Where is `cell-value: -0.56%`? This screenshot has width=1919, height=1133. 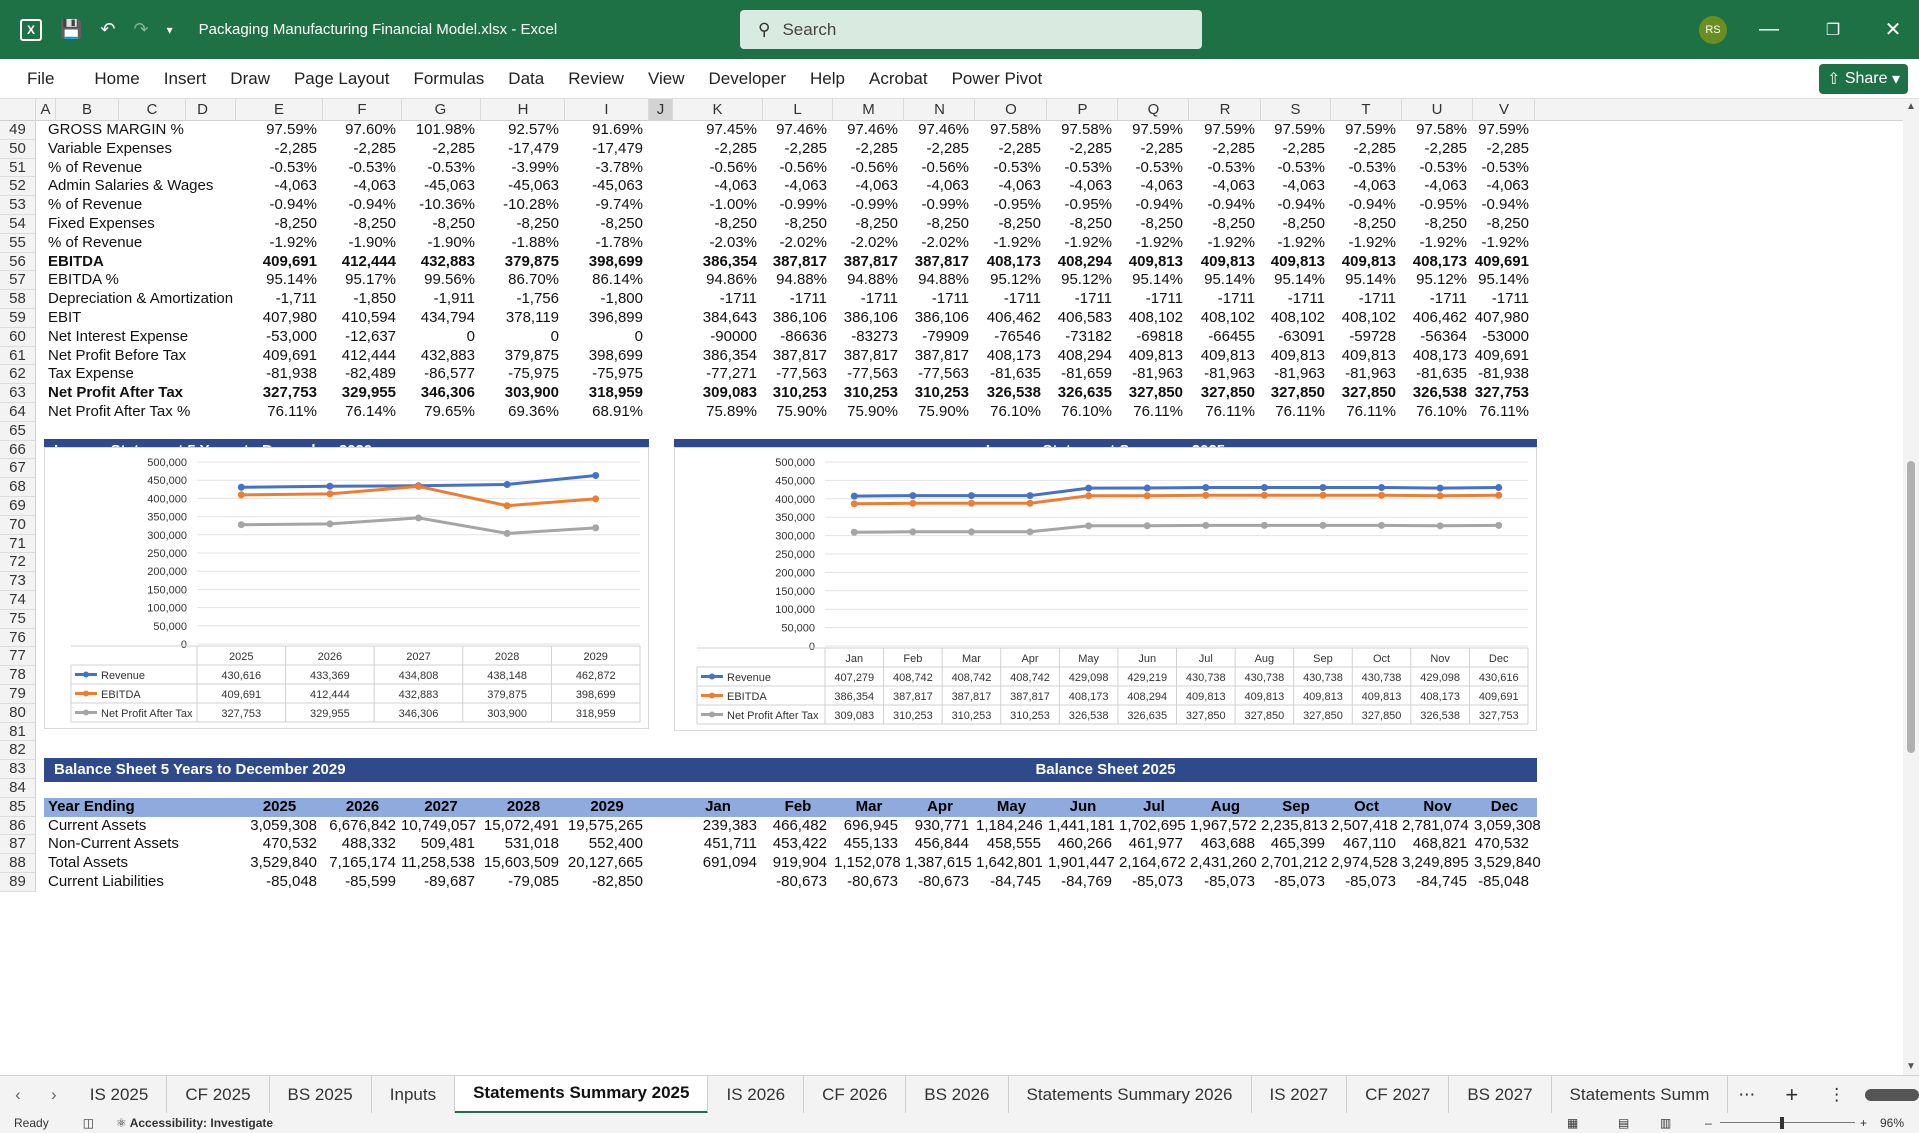 cell-value: -0.56% is located at coordinates (874, 167).